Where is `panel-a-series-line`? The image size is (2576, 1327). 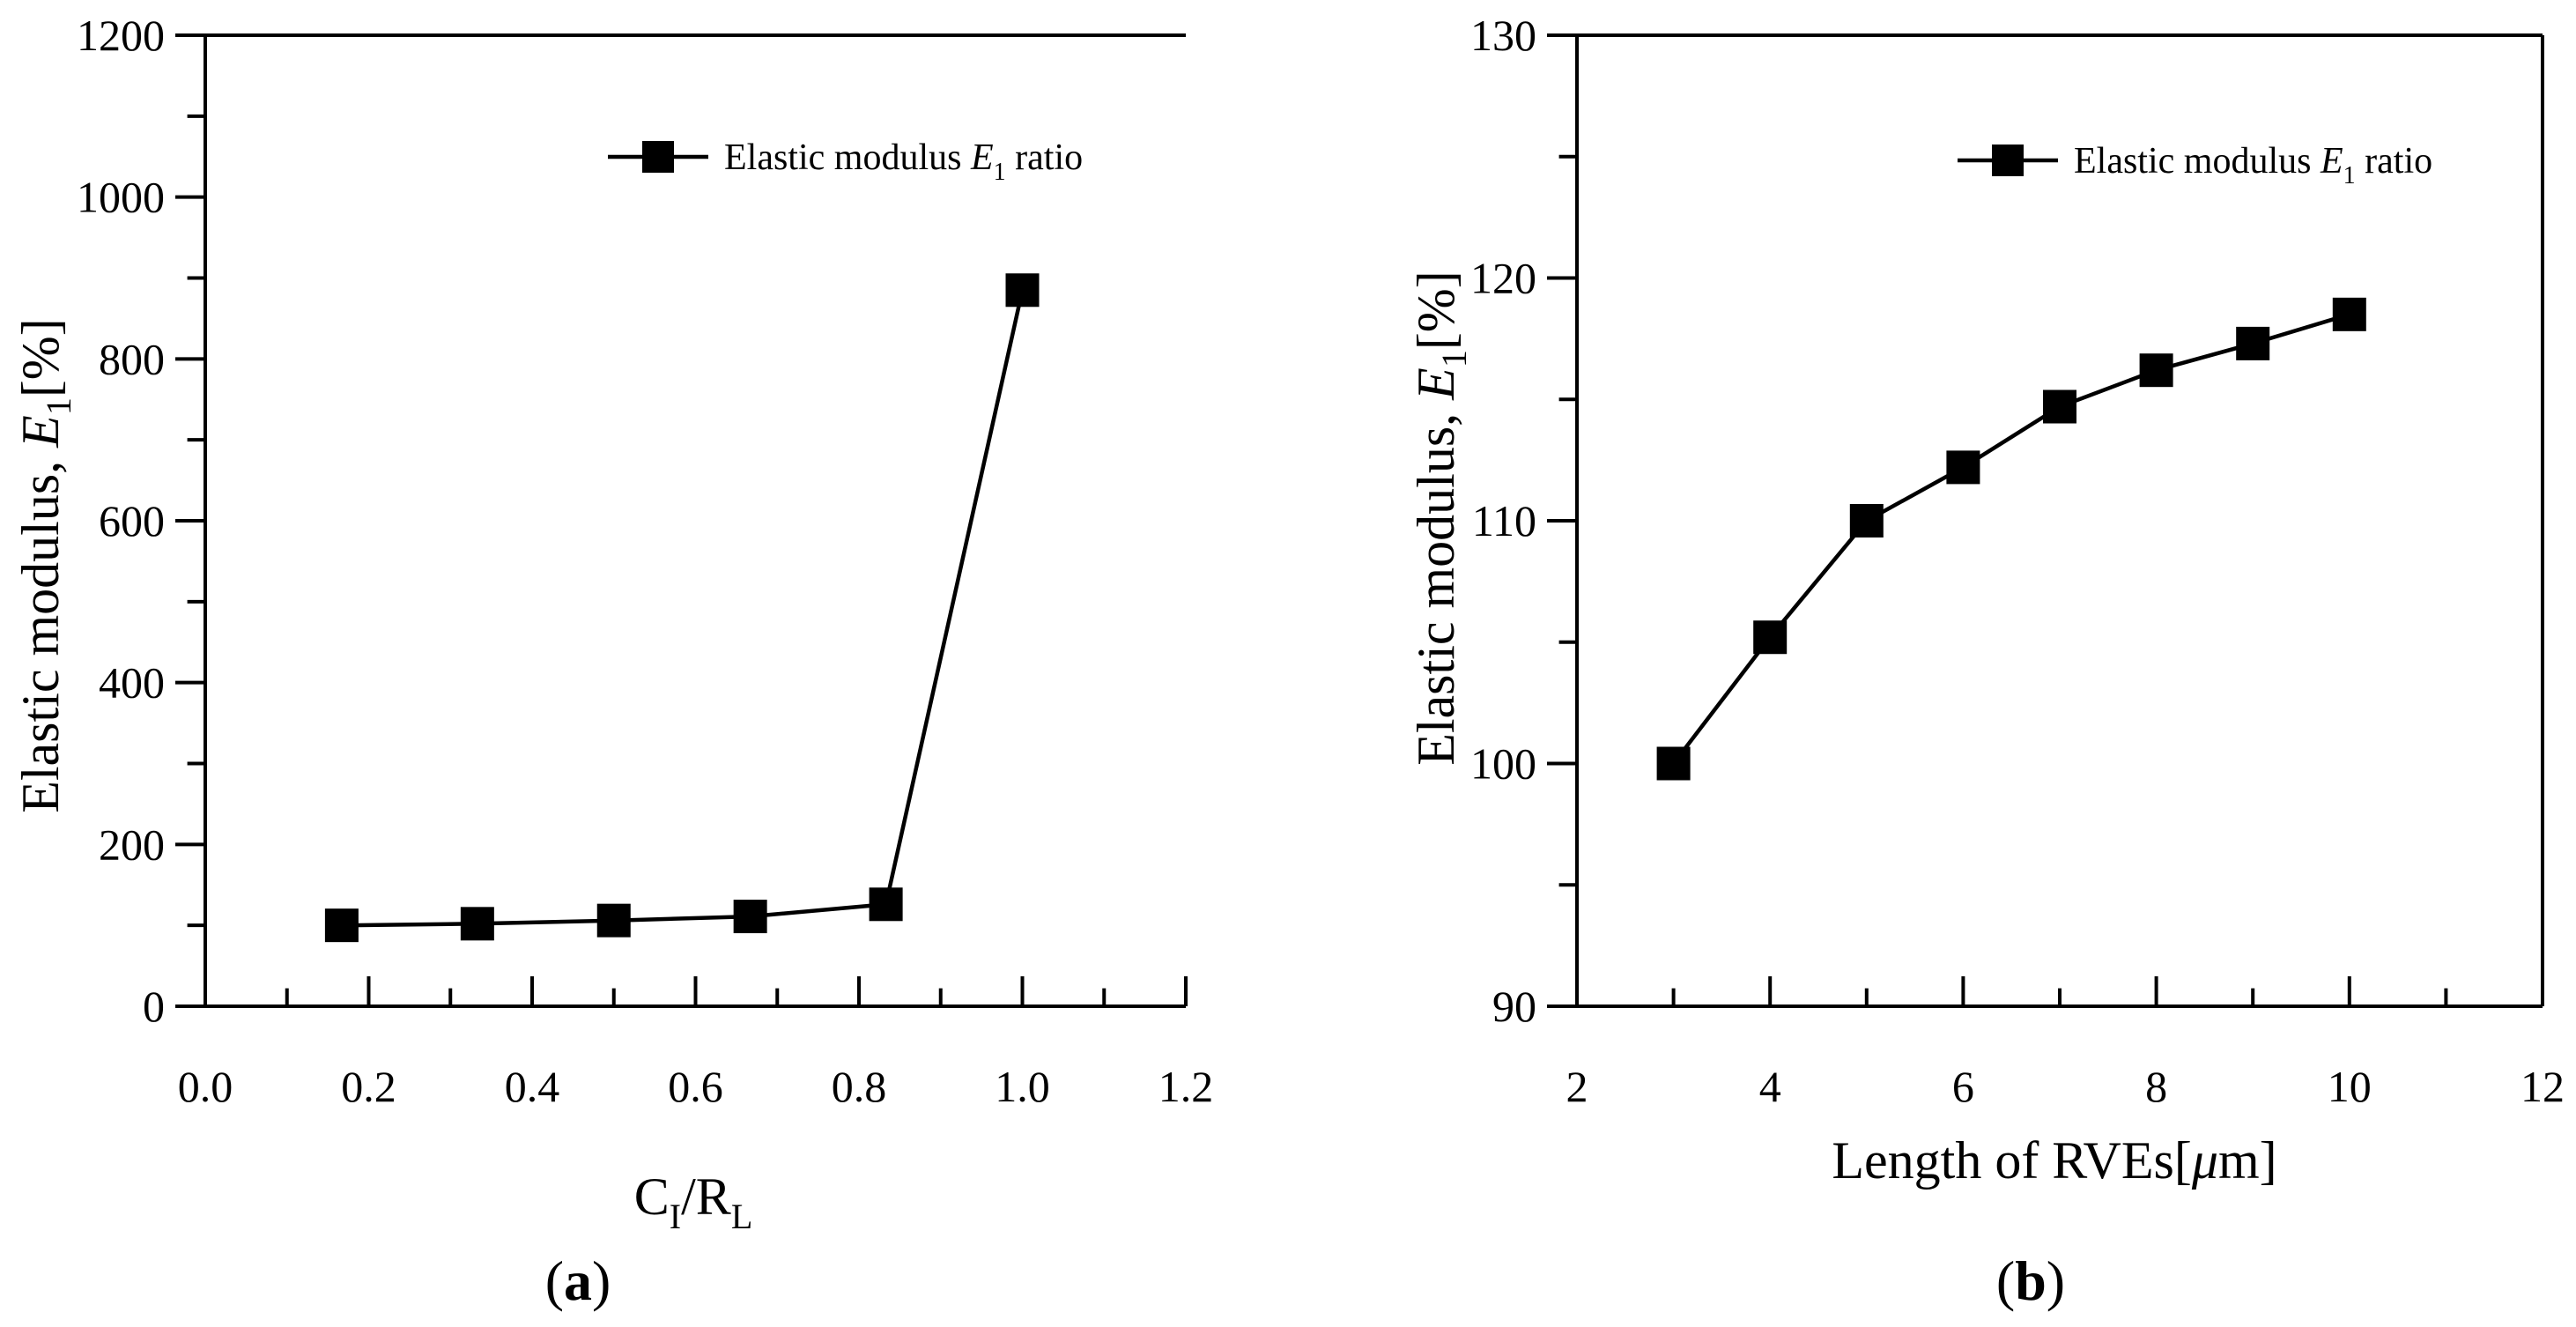 panel-a-series-line is located at coordinates (683, 608).